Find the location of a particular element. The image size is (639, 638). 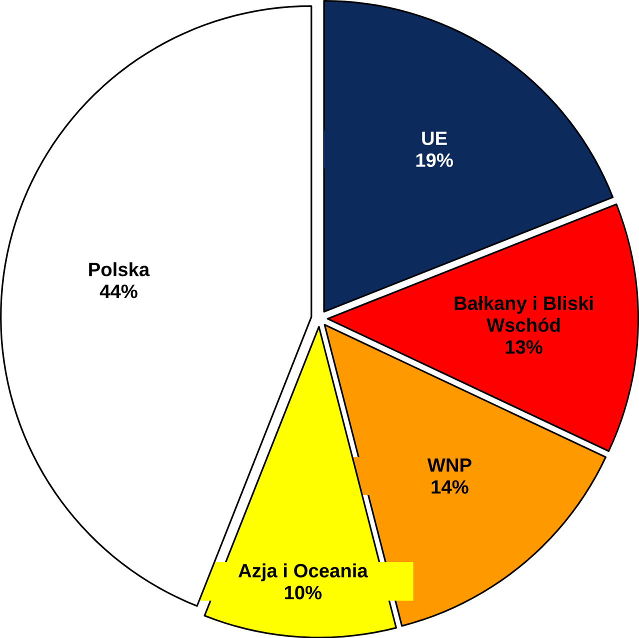

data-label: 44% is located at coordinates (119, 291).